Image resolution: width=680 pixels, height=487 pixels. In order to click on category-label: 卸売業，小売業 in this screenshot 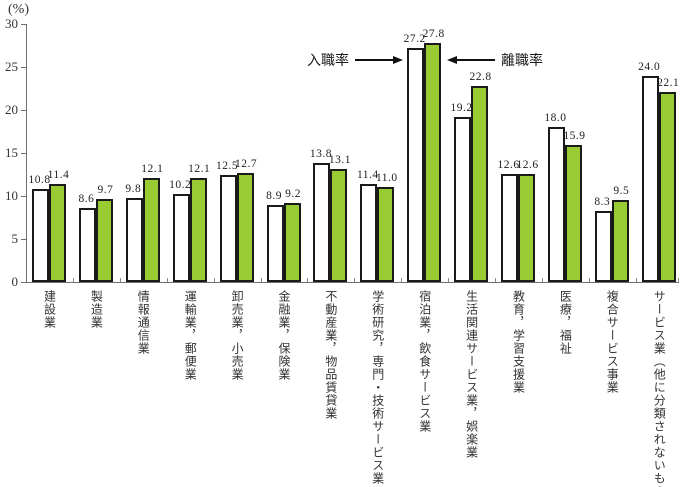, I will do `click(237, 335)`.